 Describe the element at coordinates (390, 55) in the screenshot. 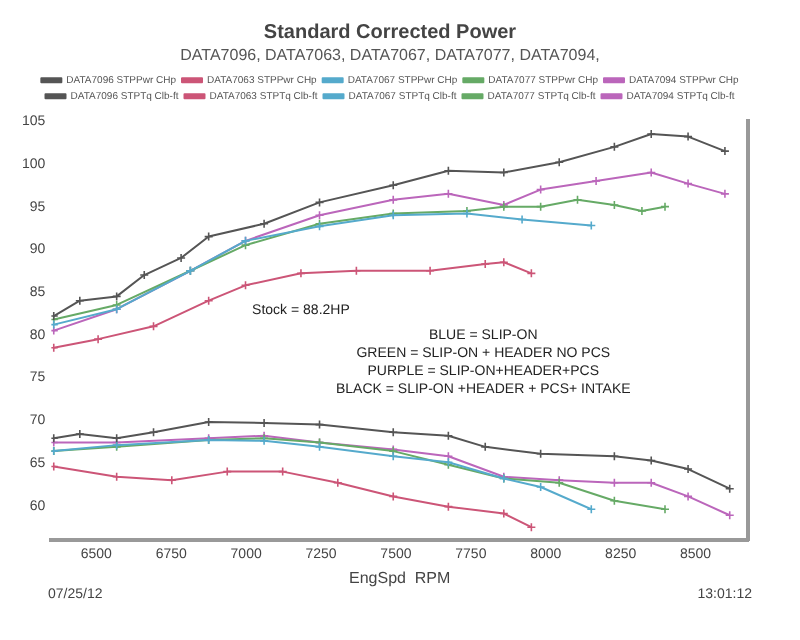

I see `chart-subtitle: DATA7096, DATA7063, DATA7067, DATA7077, DATA7094,` at that location.